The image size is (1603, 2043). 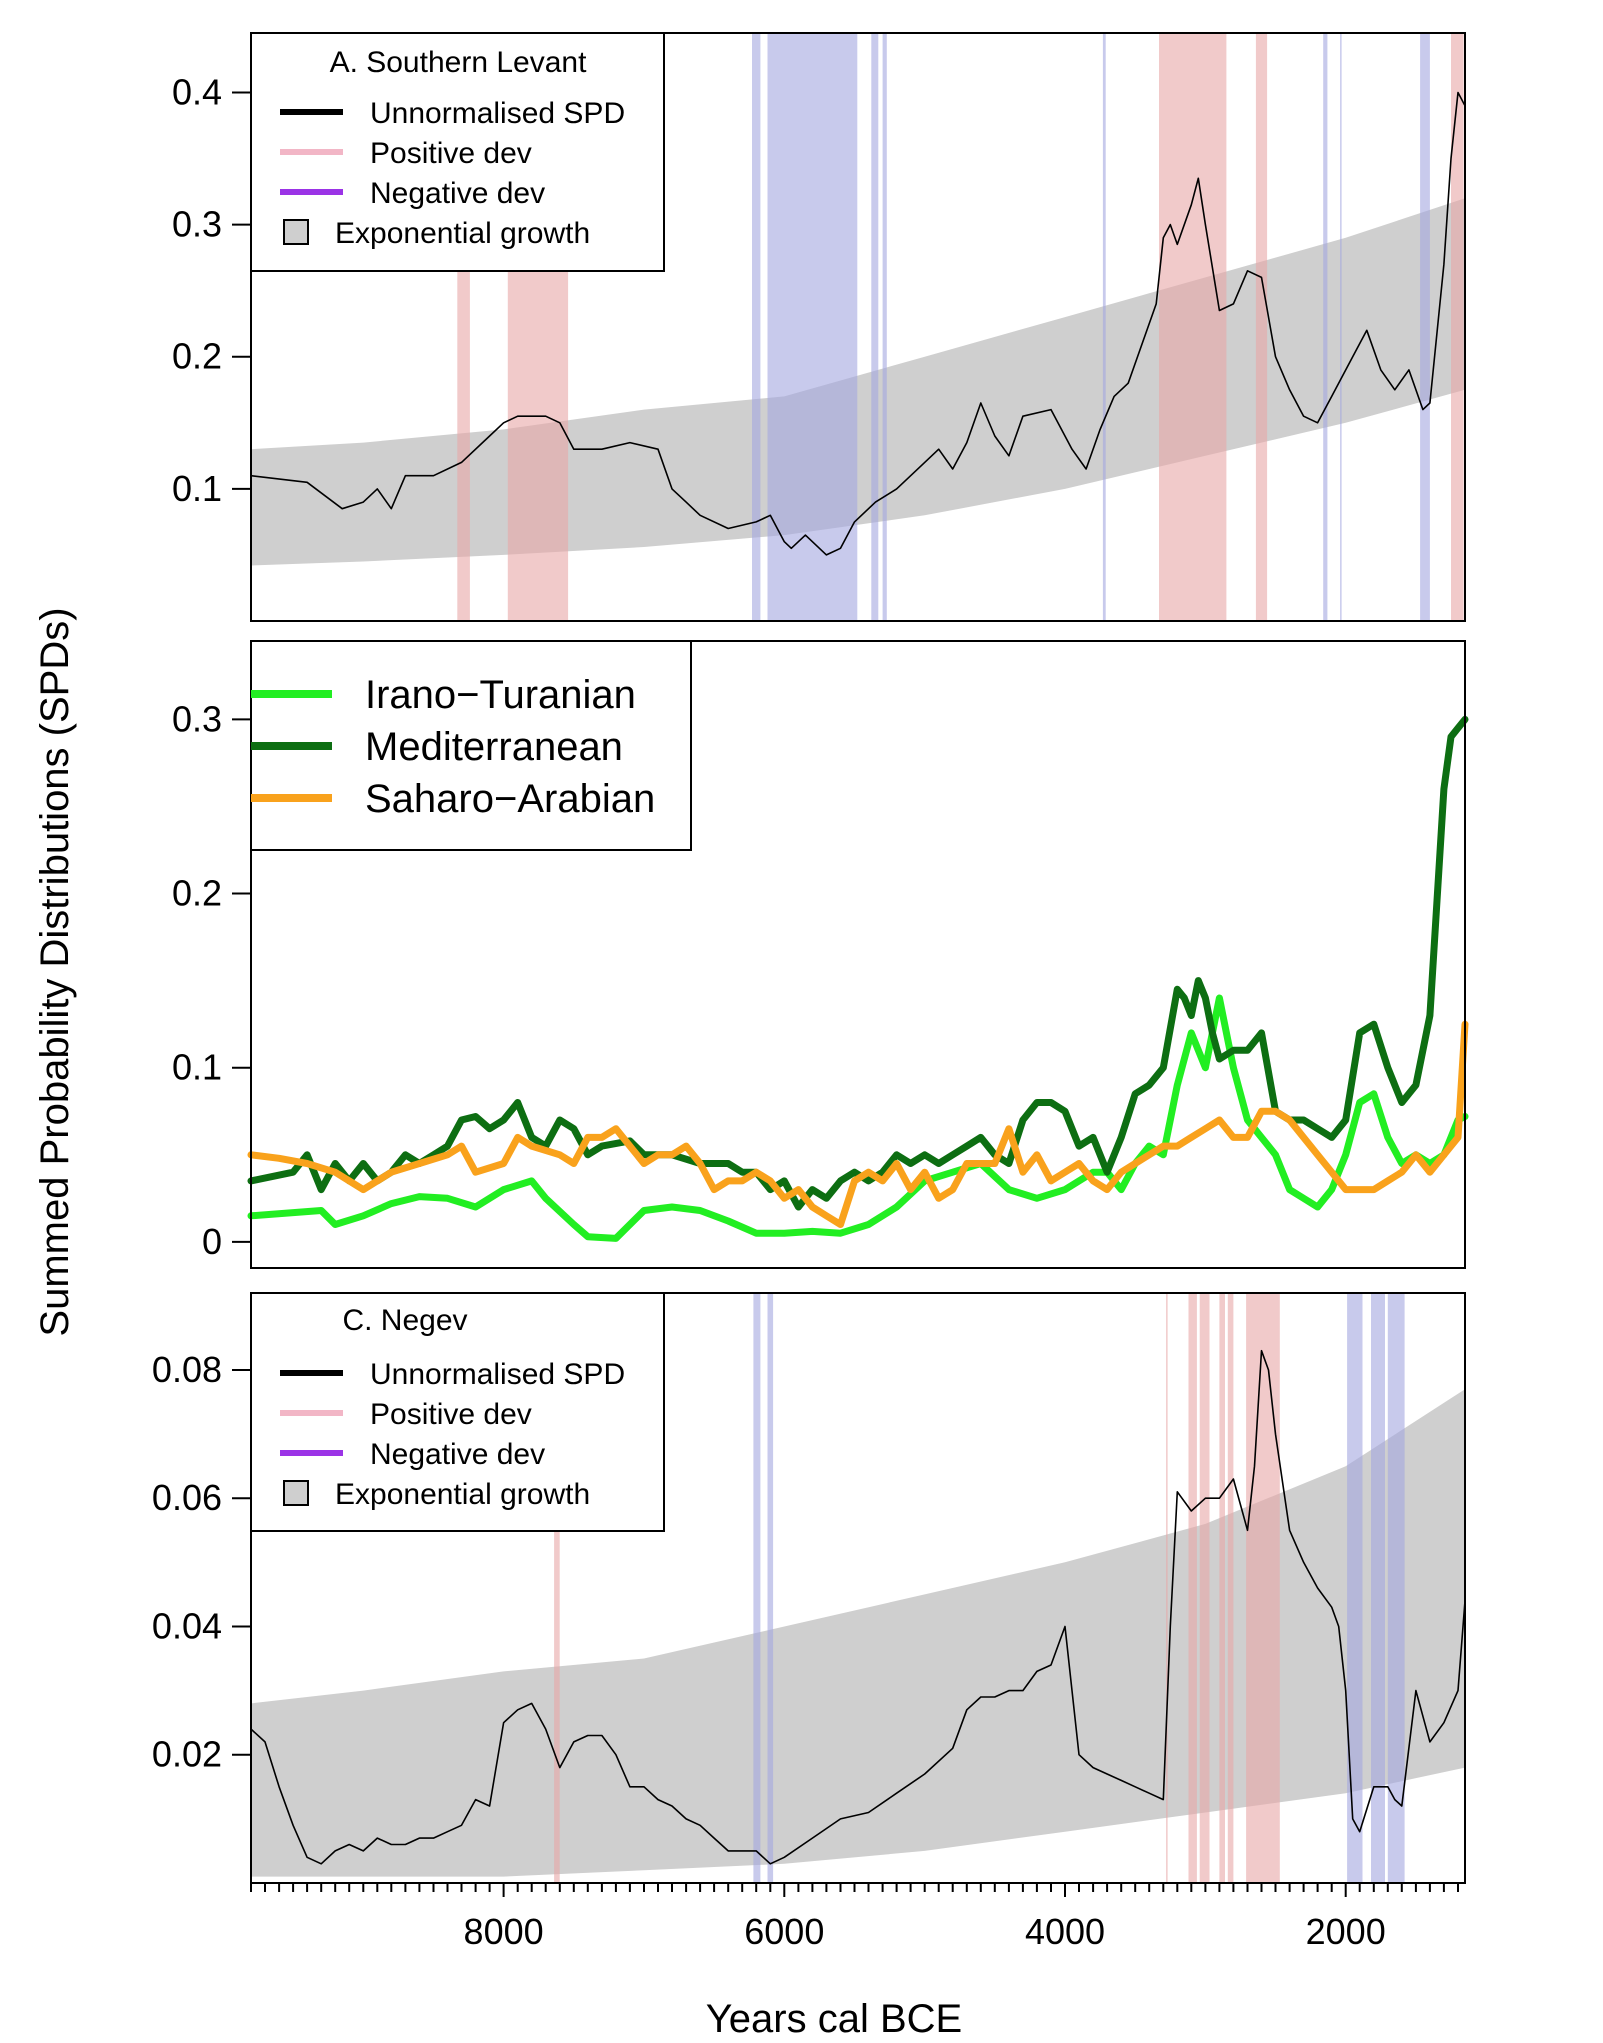 I want to click on legend-b-label-saharo-arabian: Saharo−Arabian, so click(x=510, y=799).